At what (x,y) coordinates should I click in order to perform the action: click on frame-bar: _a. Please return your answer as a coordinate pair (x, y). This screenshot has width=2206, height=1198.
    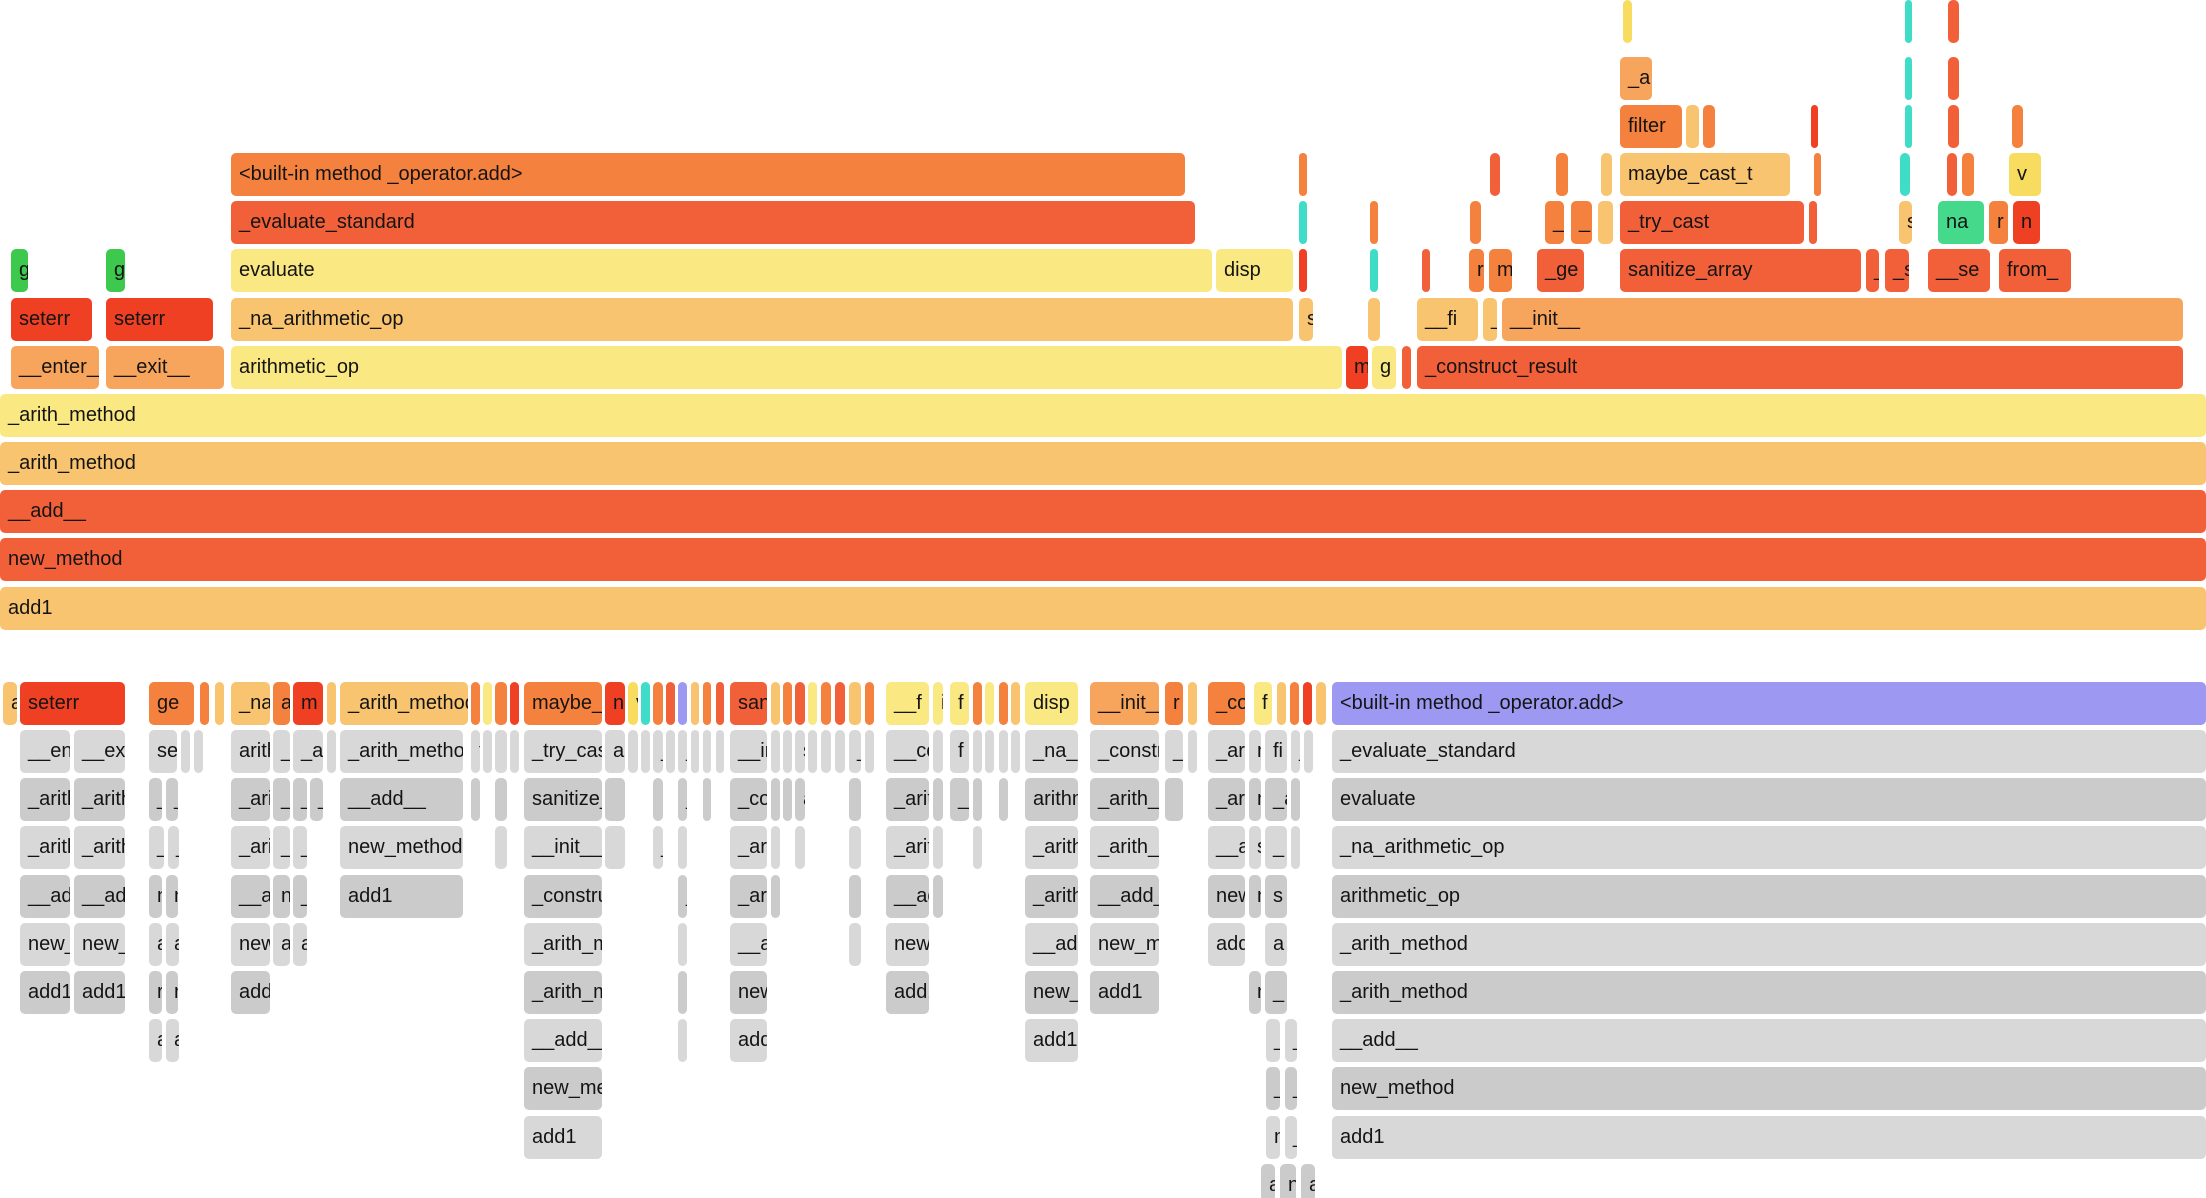
    Looking at the image, I should click on (1276, 799).